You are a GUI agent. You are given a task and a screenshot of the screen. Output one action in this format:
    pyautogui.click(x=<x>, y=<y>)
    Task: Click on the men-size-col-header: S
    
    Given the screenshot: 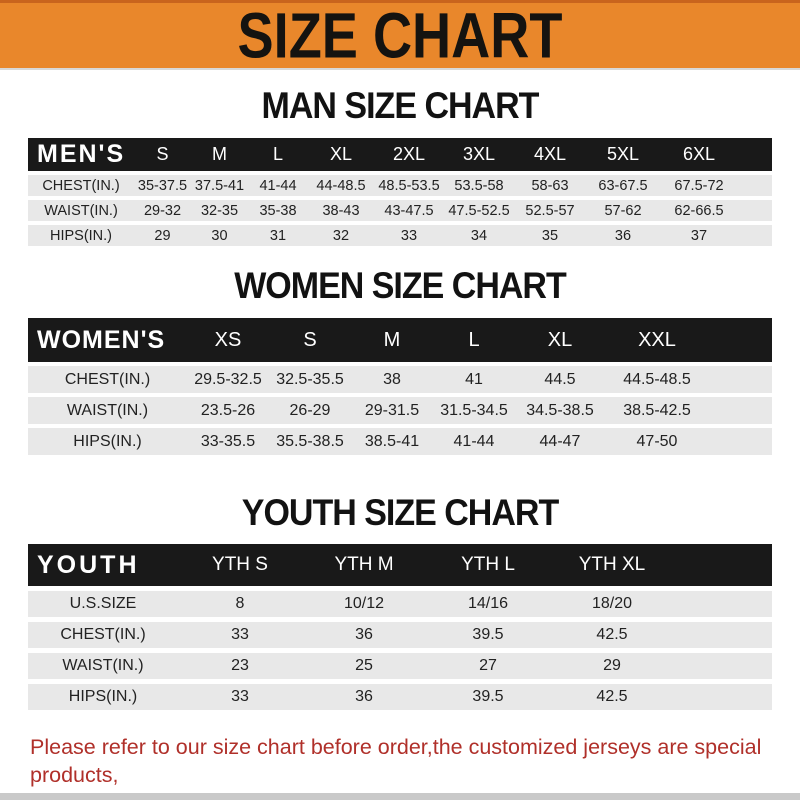 What is the action you would take?
    pyautogui.click(x=162, y=154)
    